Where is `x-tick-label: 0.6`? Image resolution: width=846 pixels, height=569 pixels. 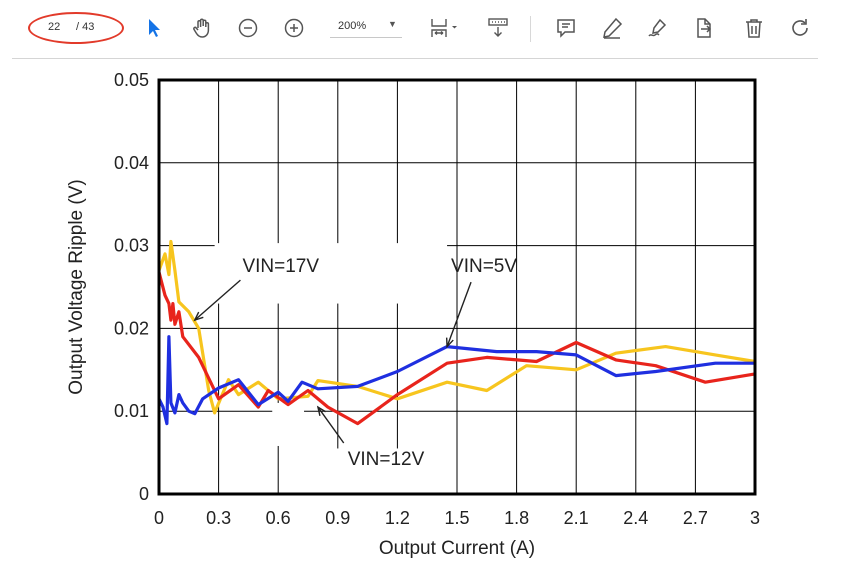
x-tick-label: 0.6 is located at coordinates (278, 518).